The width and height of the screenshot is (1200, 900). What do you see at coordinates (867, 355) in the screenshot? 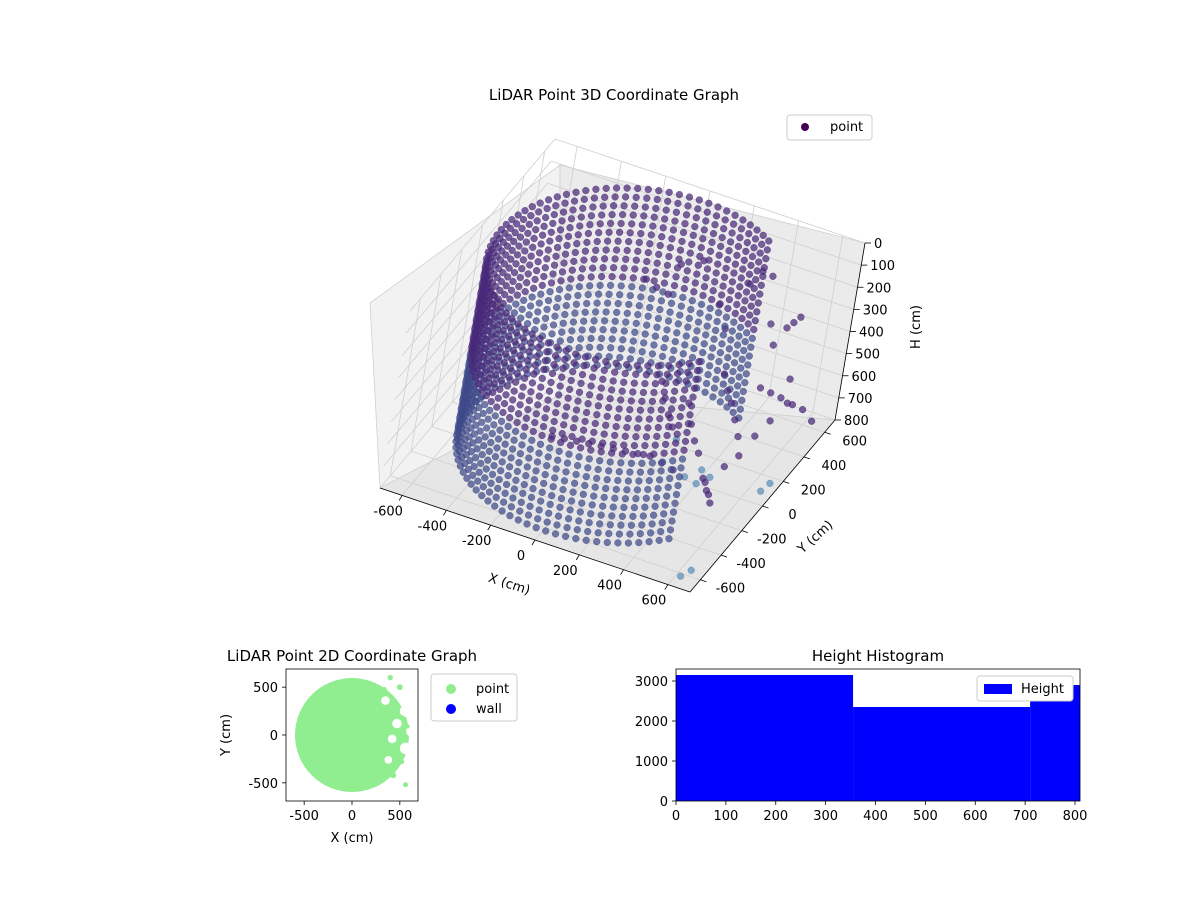
I see `z-tick-label-3d: 500` at bounding box center [867, 355].